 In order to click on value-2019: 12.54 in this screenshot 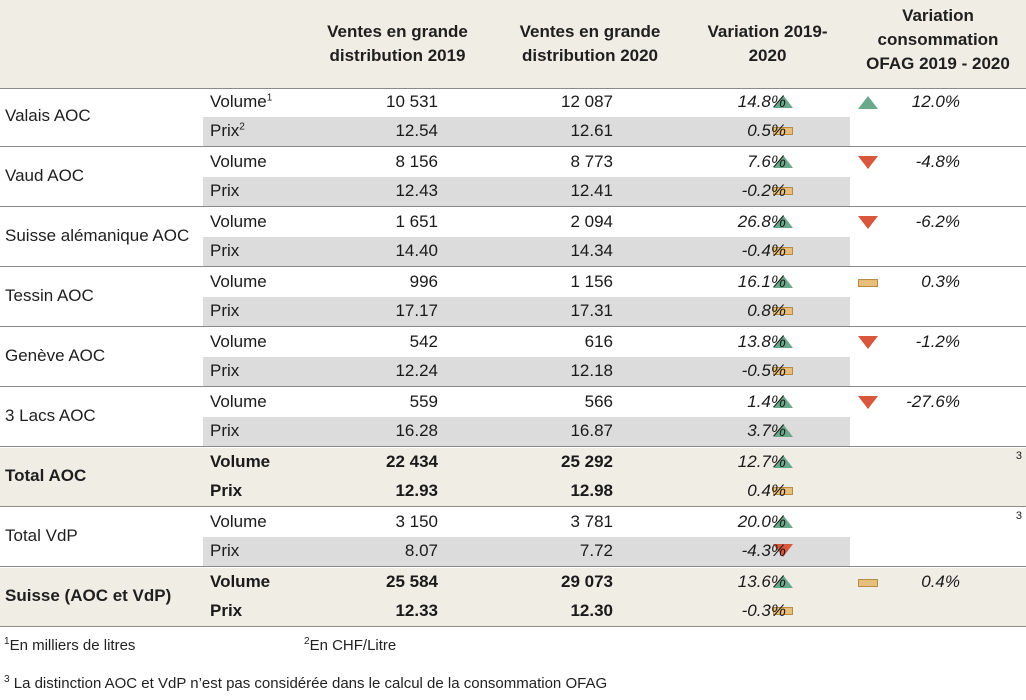, I will do `click(416, 130)`.